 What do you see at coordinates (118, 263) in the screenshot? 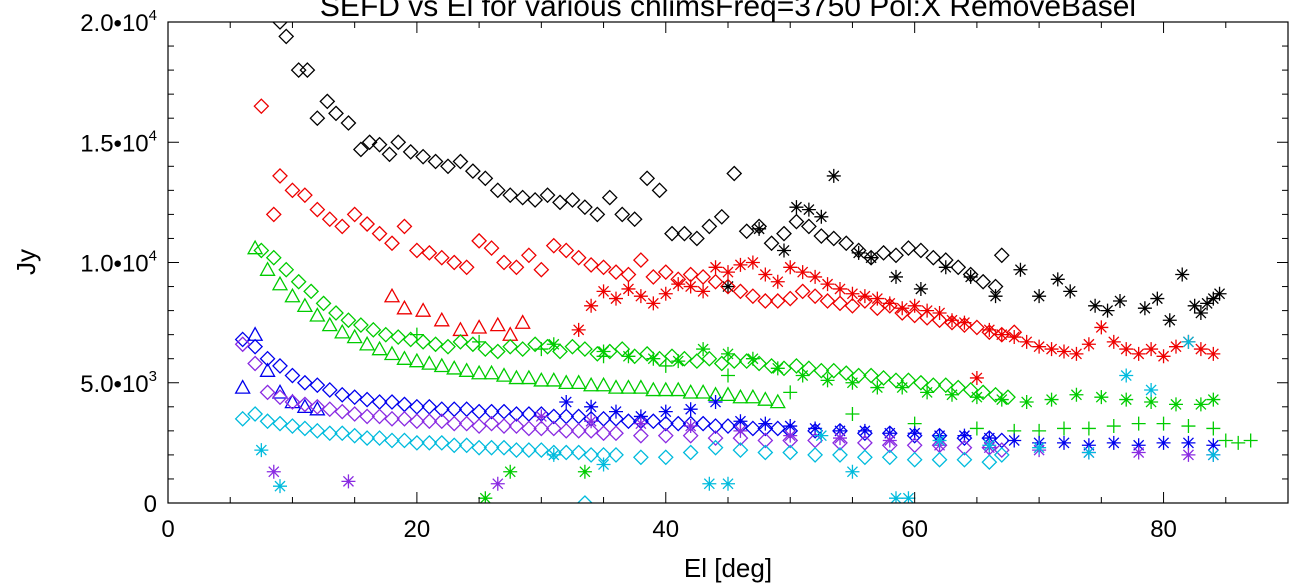
I see `y-tick-label: 1.0•104` at bounding box center [118, 263].